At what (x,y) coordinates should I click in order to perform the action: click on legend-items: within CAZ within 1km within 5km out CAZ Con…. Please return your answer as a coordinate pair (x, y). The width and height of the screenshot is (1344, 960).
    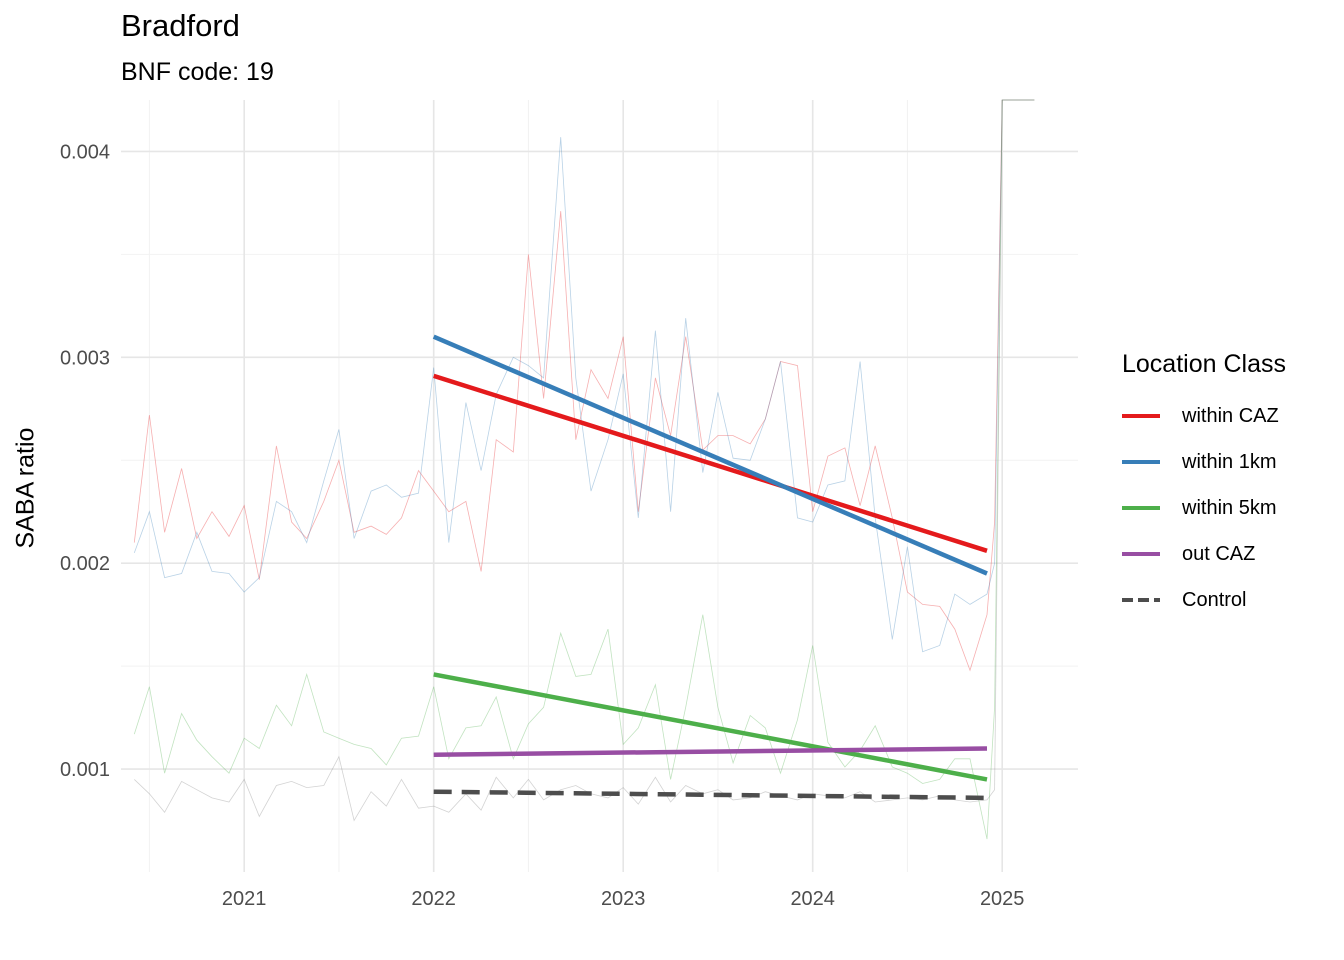
    Looking at the image, I should click on (1204, 508).